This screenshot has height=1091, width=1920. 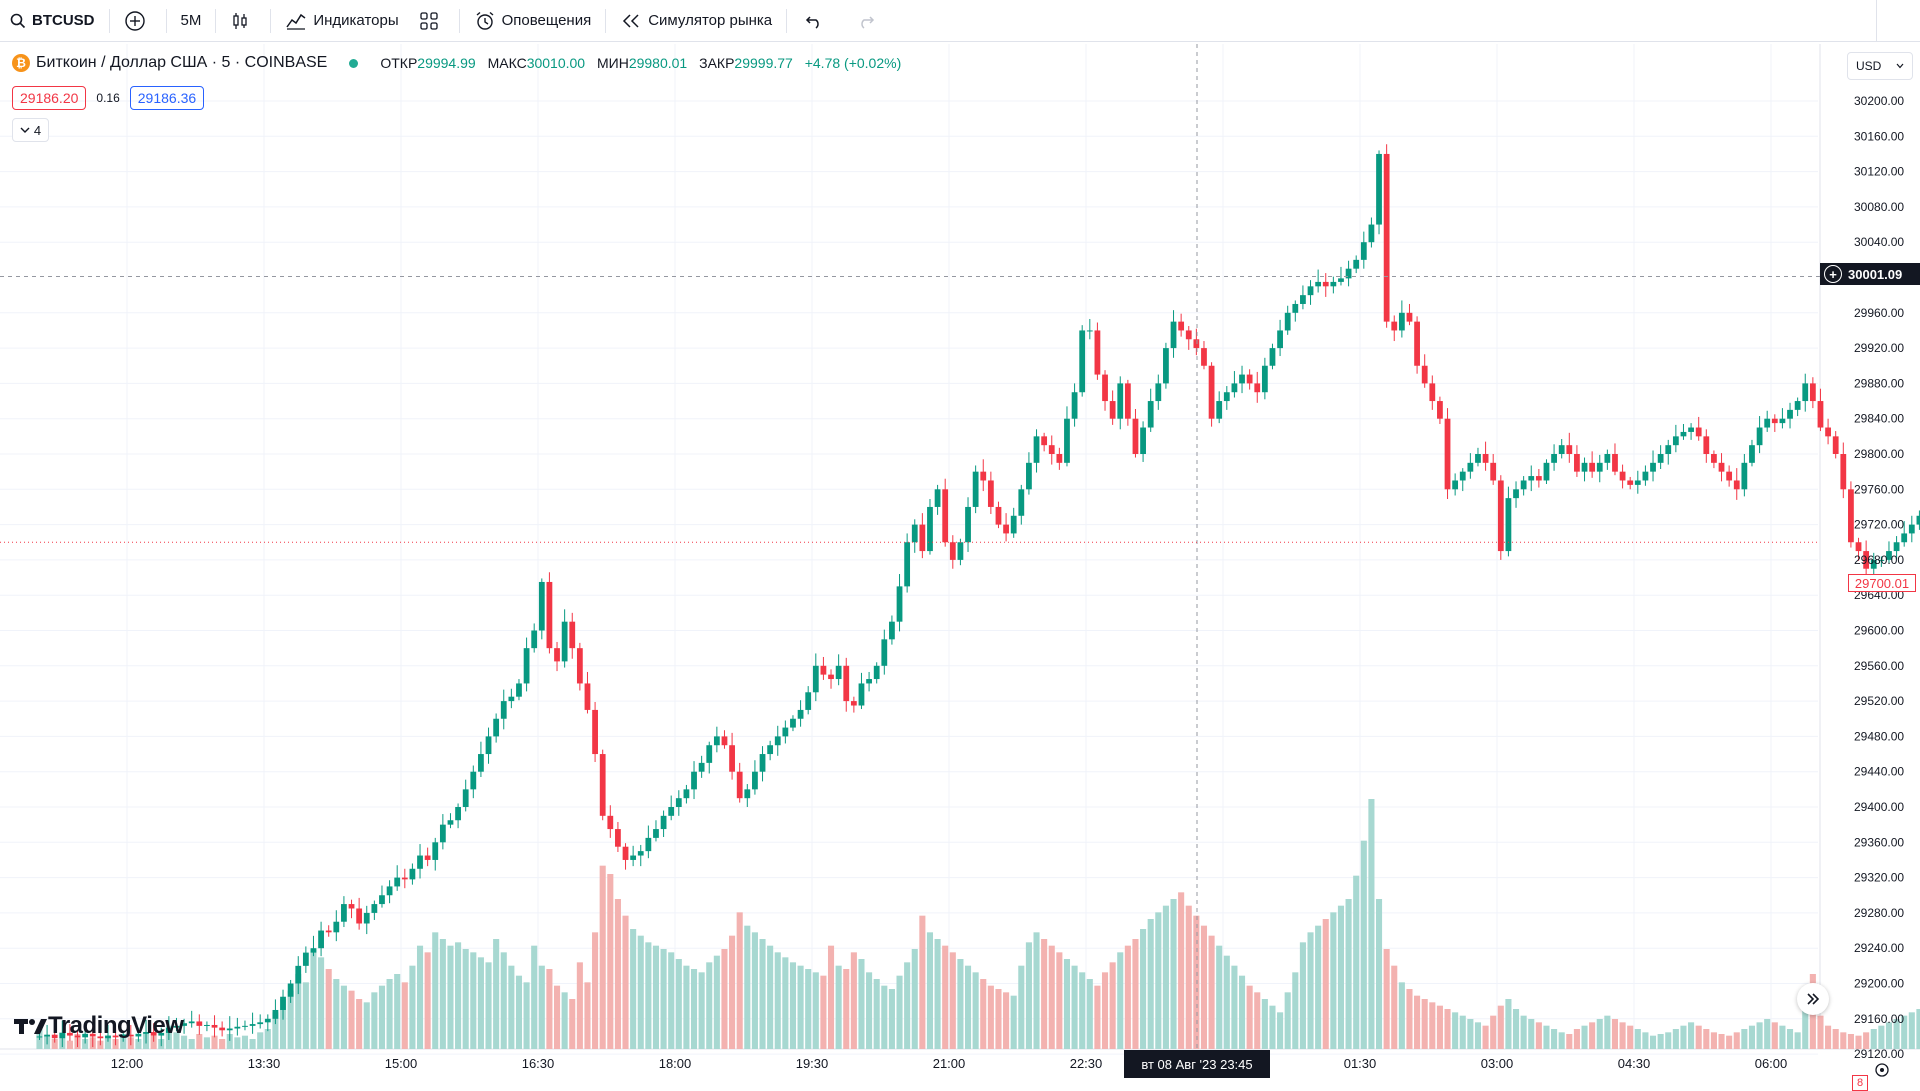 I want to click on indicators-collapse-button: 4, so click(x=30, y=130).